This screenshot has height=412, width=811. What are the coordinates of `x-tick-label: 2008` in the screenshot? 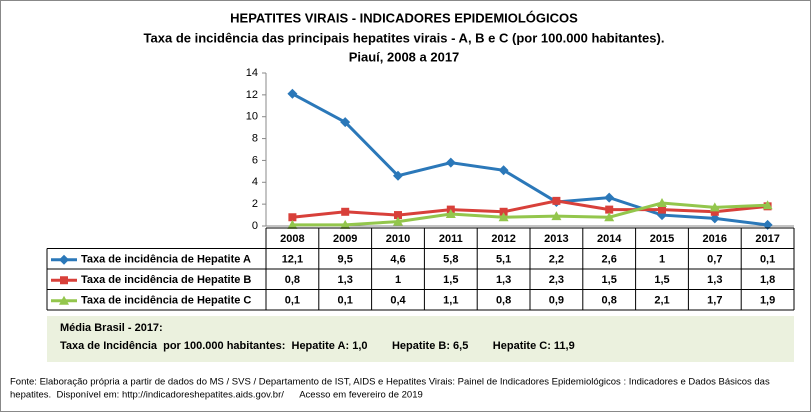 It's located at (292, 239).